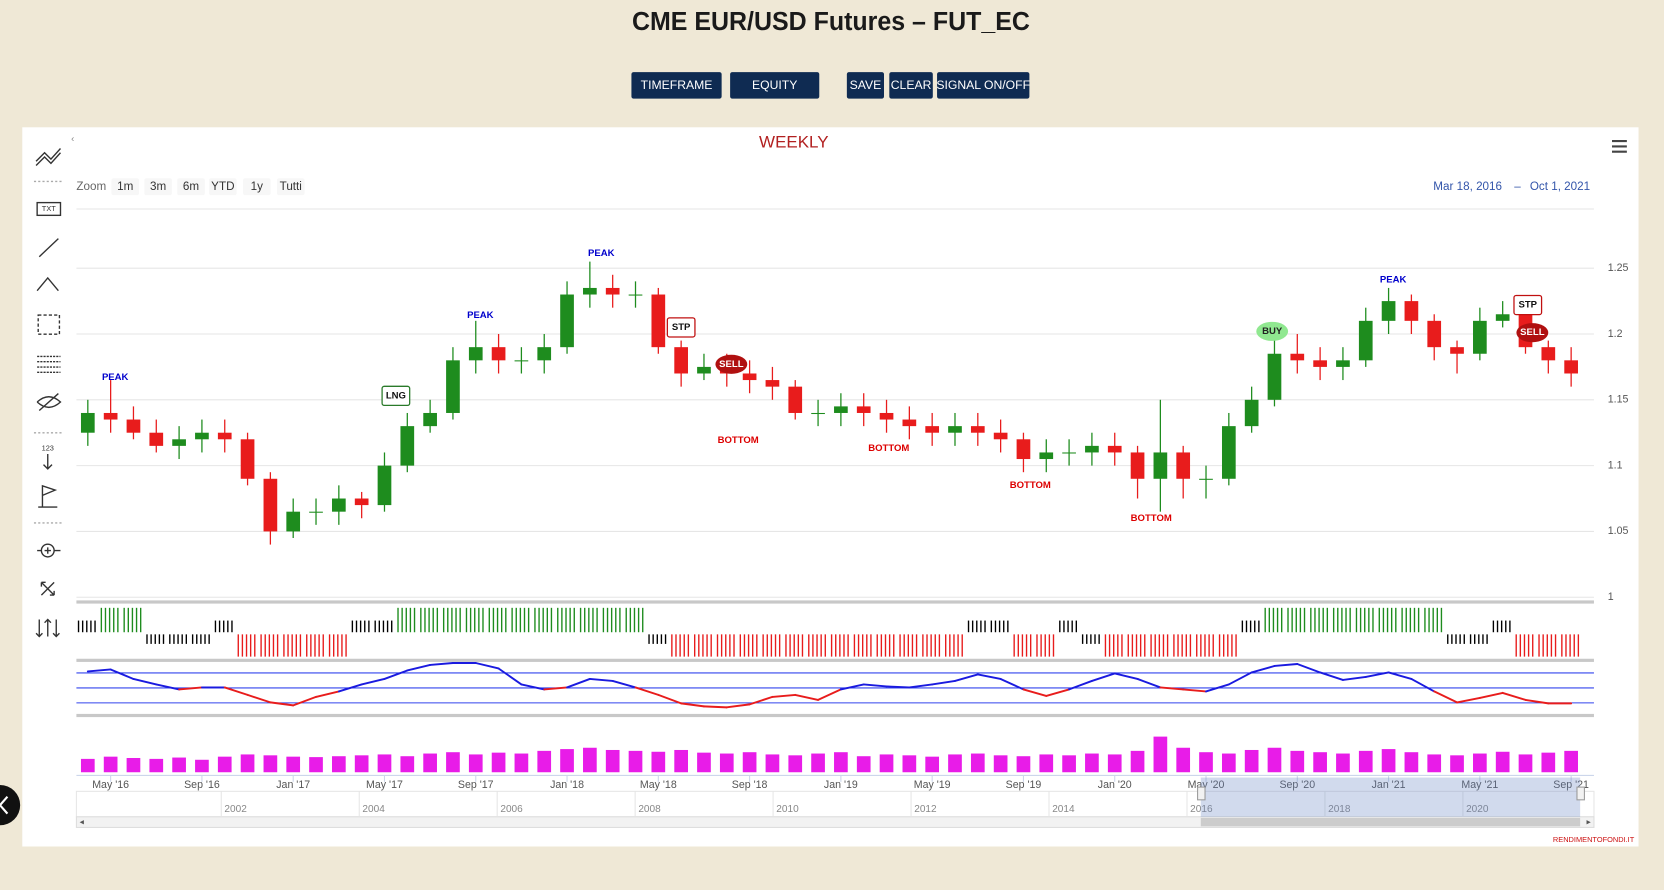 The image size is (1664, 890). What do you see at coordinates (1589, 821) in the screenshot?
I see `scroll-right: ▸` at bounding box center [1589, 821].